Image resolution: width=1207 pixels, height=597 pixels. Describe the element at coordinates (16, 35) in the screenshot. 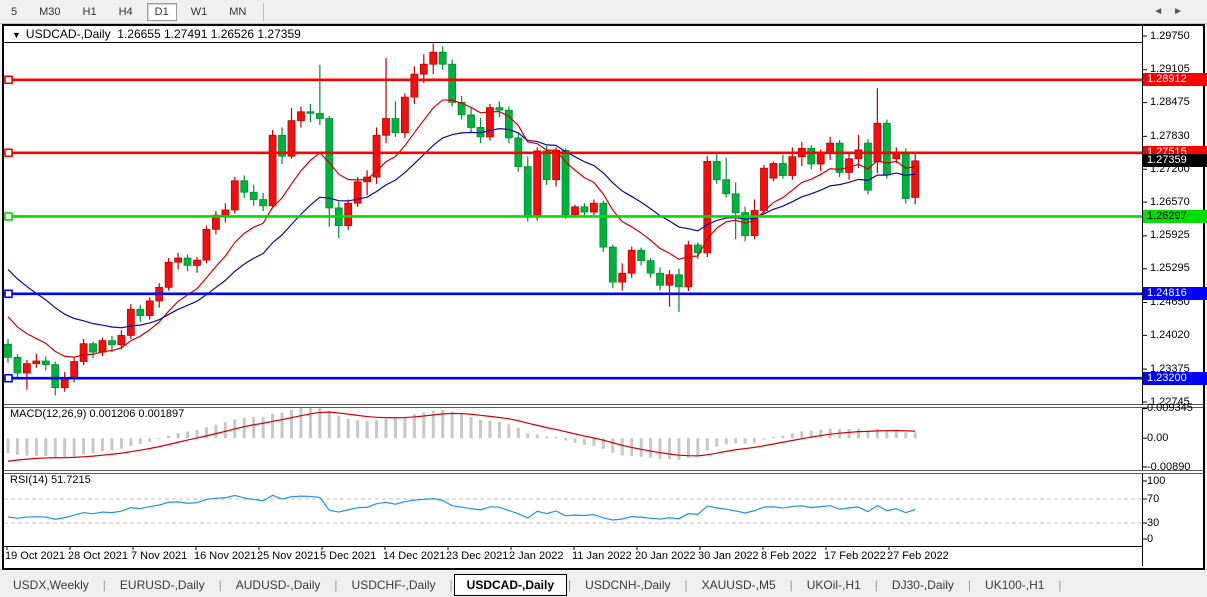

I see `dropdown-triangle-icon: ▼` at that location.